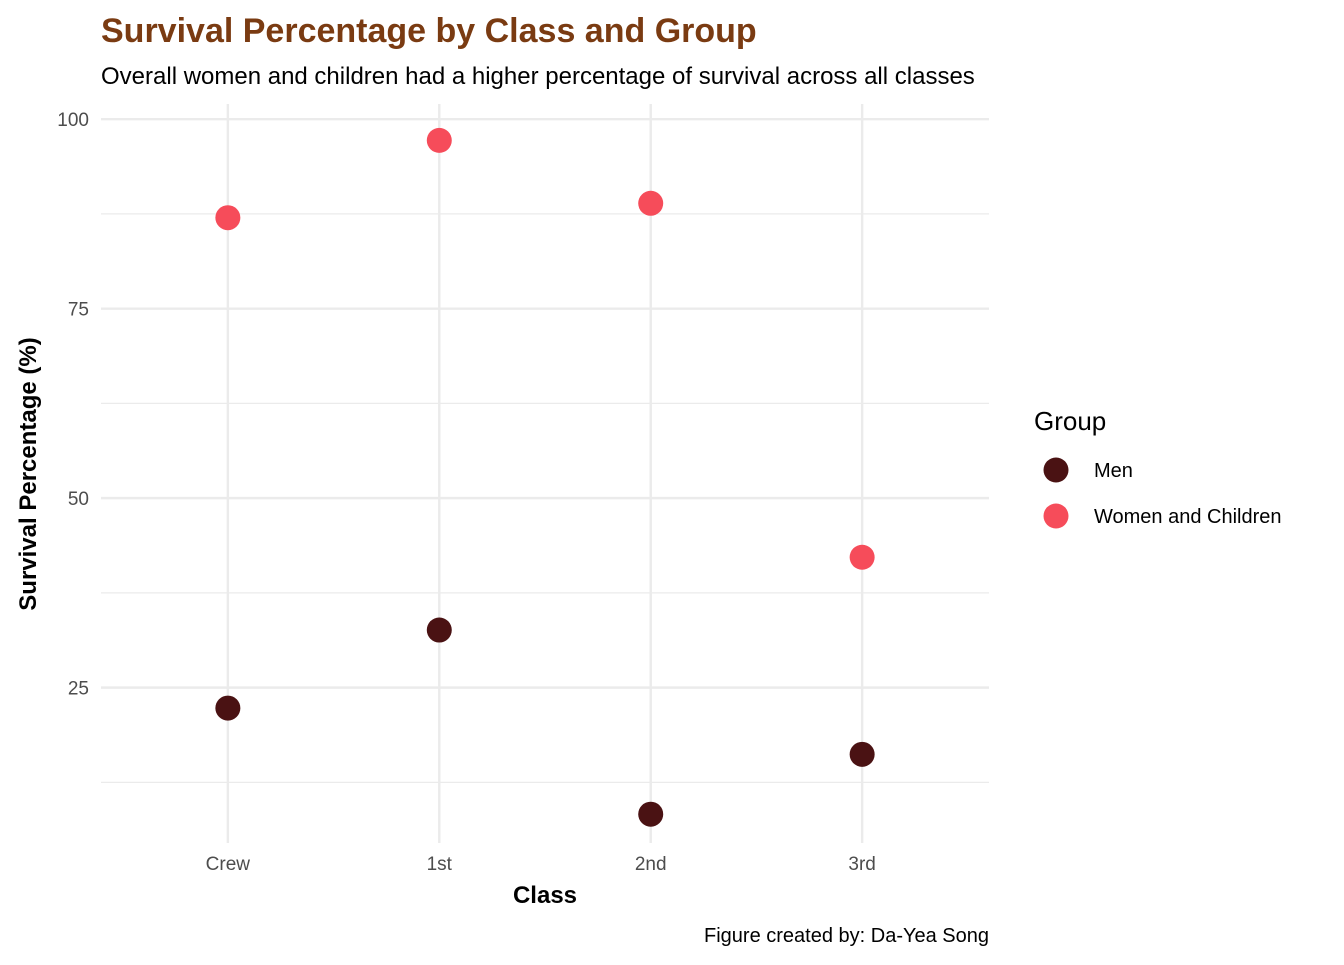 The width and height of the screenshot is (1344, 965). What do you see at coordinates (651, 864) in the screenshot?
I see `x-tick-label: 2nd` at bounding box center [651, 864].